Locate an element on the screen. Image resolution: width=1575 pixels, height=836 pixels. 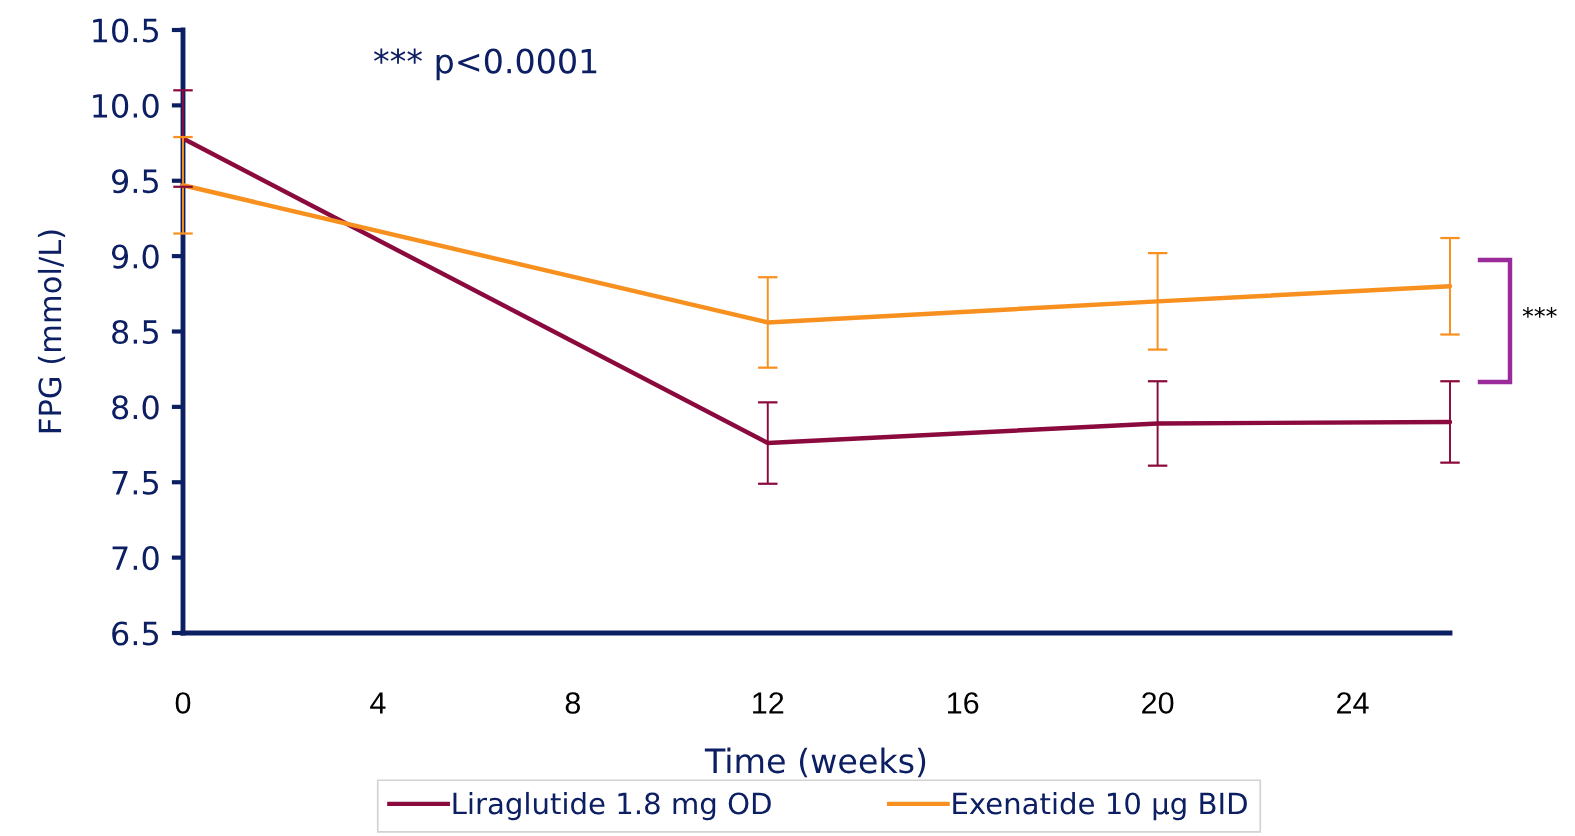
y-tick-label: 7.5 is located at coordinates (135, 483).